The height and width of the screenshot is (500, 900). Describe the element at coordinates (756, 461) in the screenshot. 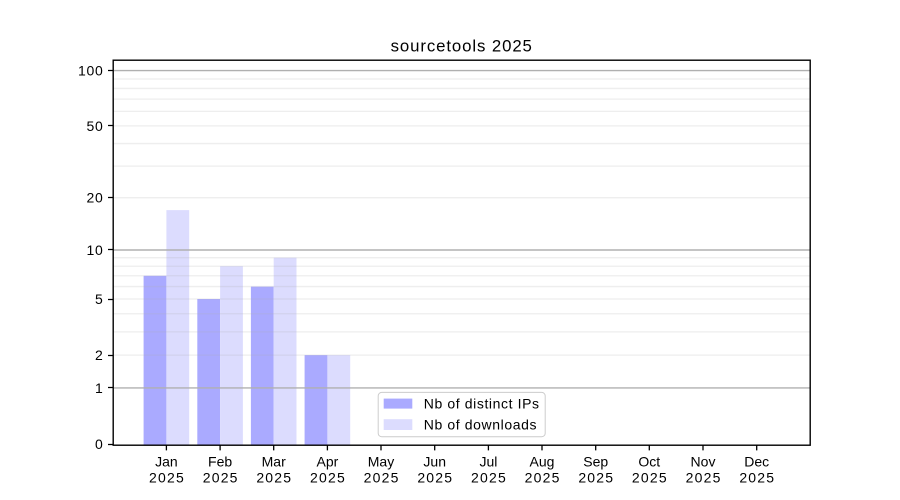

I see `svg-text: Dec` at that location.